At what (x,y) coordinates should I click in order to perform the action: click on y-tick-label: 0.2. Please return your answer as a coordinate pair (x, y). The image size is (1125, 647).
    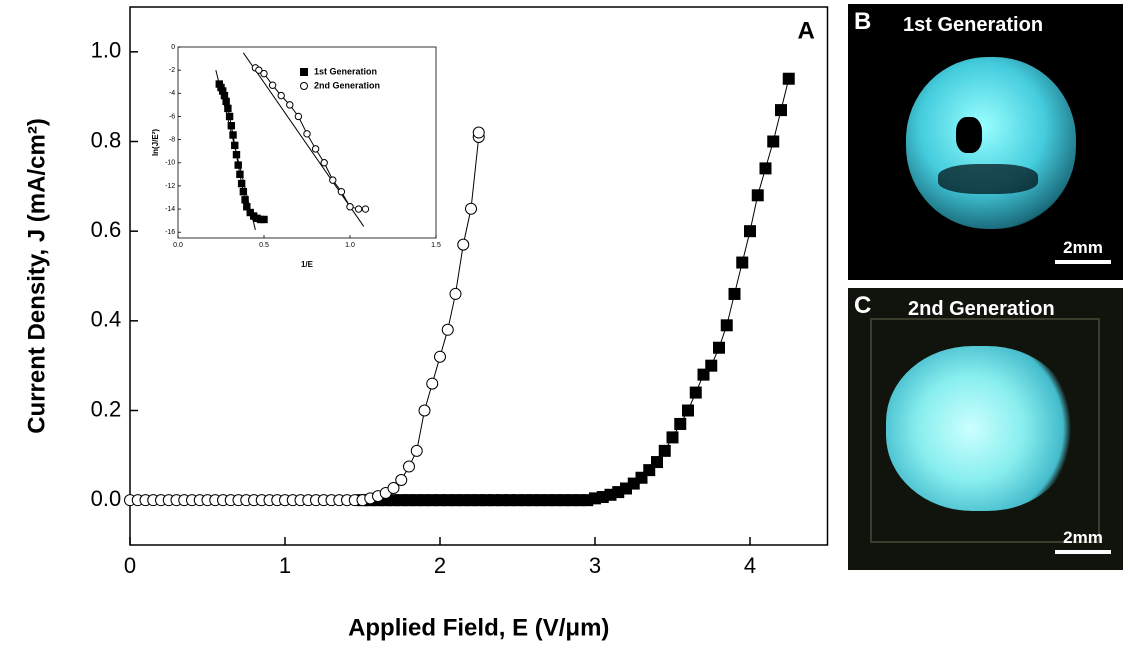
    Looking at the image, I should click on (106, 408).